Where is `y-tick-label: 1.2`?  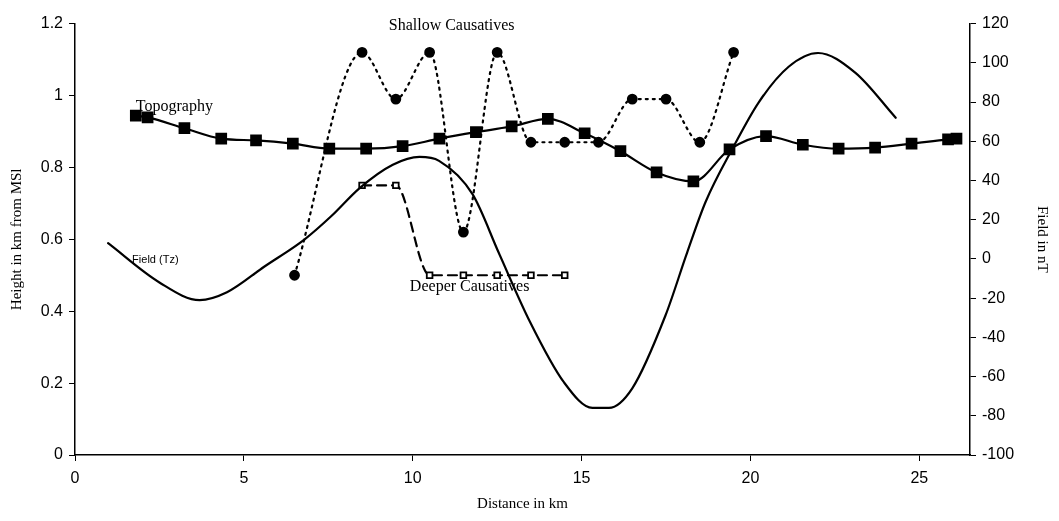
y-tick-label: 1.2 is located at coordinates (52, 23).